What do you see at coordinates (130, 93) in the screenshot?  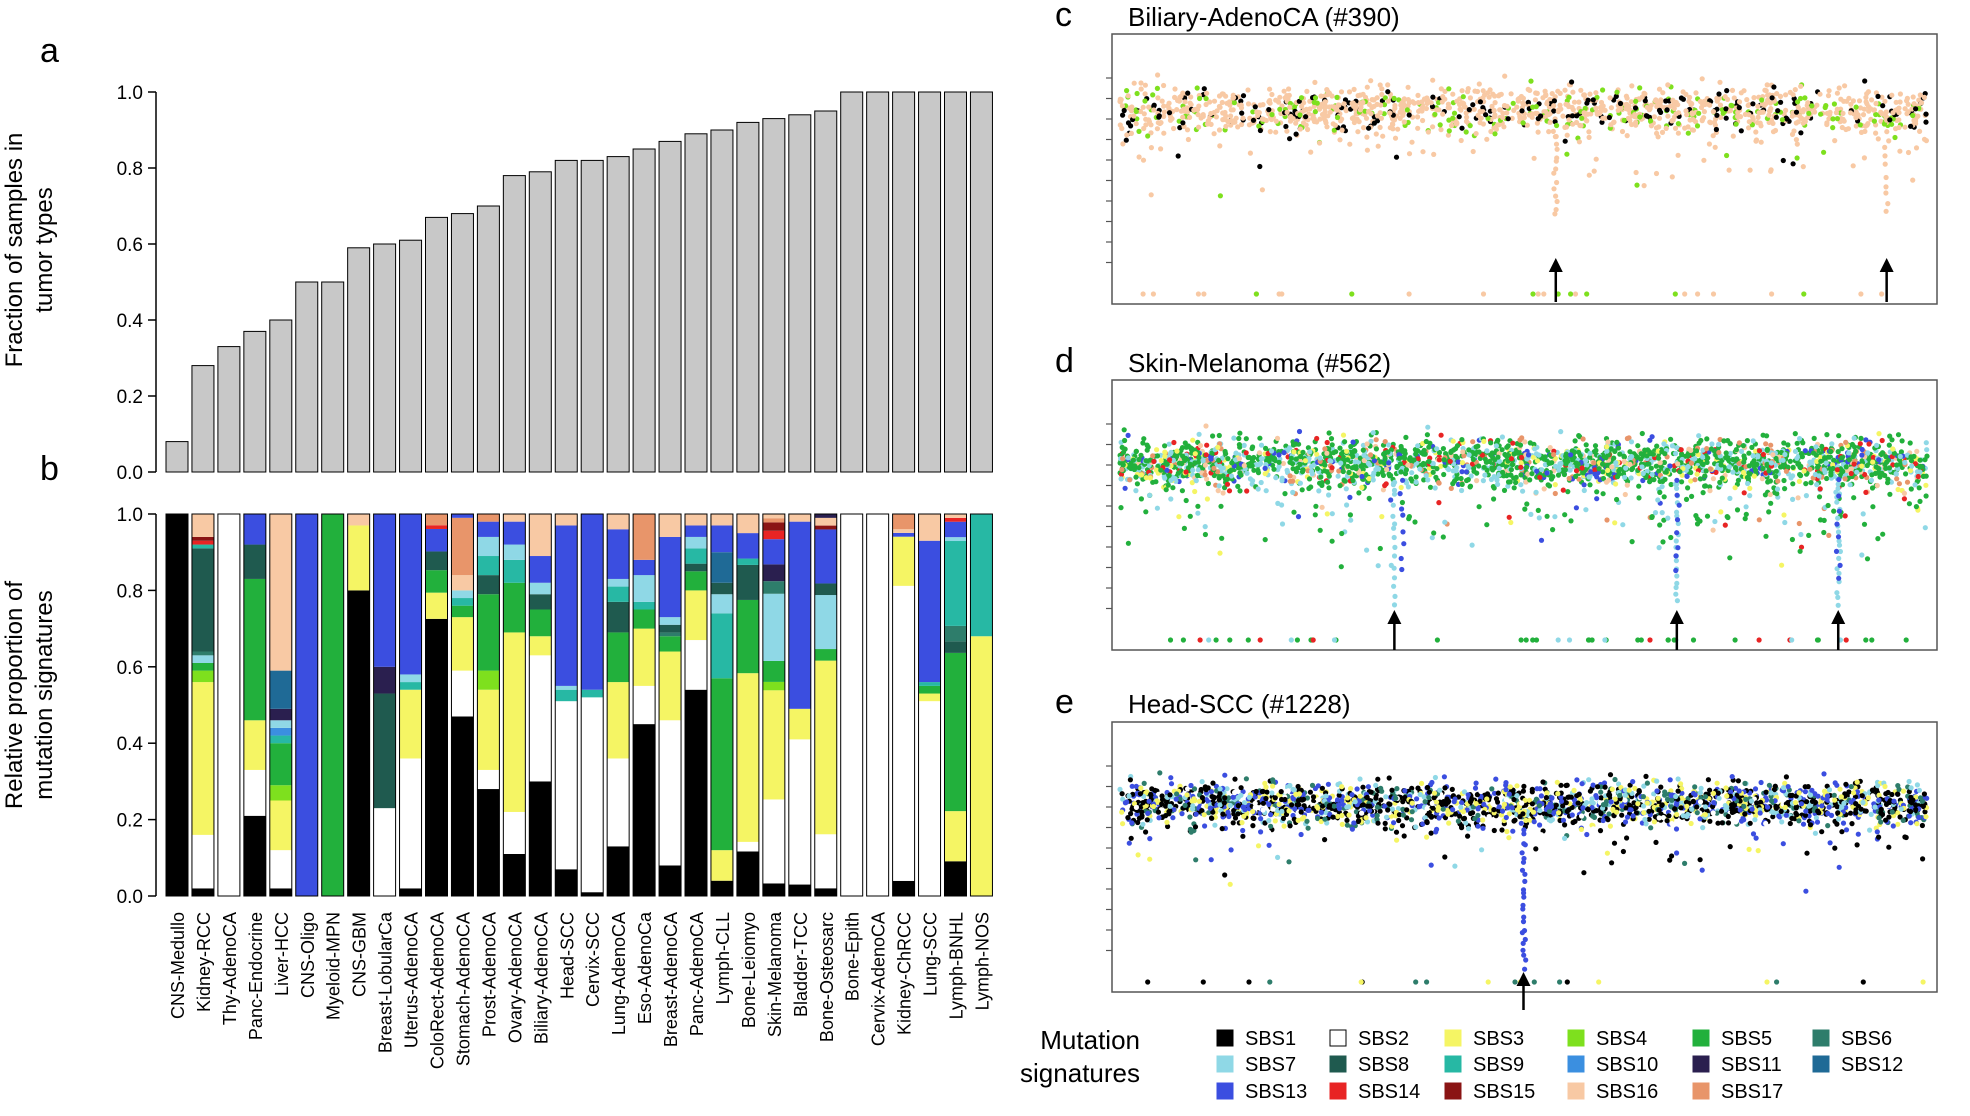 I see `panel-a-ytick-label: 1.0` at bounding box center [130, 93].